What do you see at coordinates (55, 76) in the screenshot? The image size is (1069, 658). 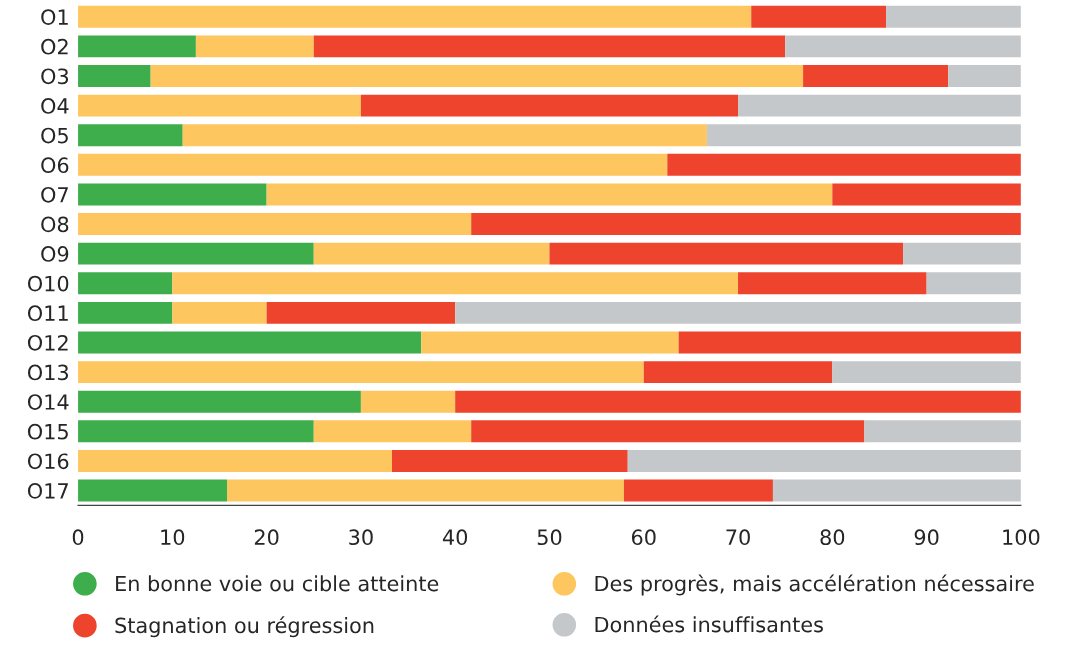 I see `y-tick-label: O3` at bounding box center [55, 76].